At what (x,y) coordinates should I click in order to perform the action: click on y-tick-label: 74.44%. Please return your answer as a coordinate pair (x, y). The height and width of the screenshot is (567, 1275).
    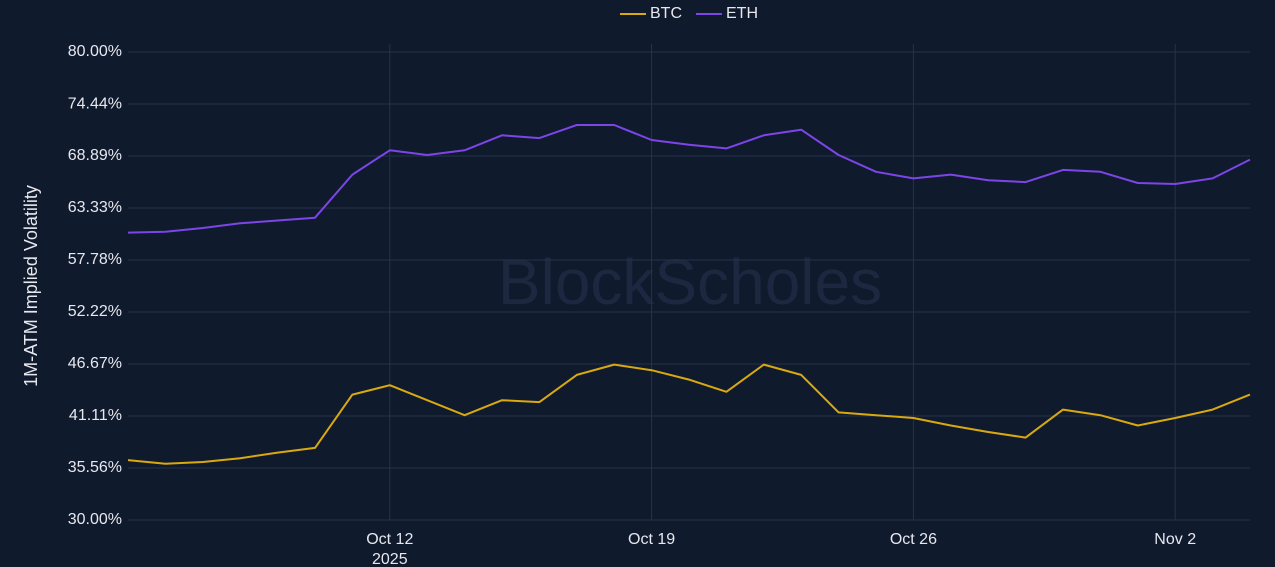
    Looking at the image, I should click on (95, 103).